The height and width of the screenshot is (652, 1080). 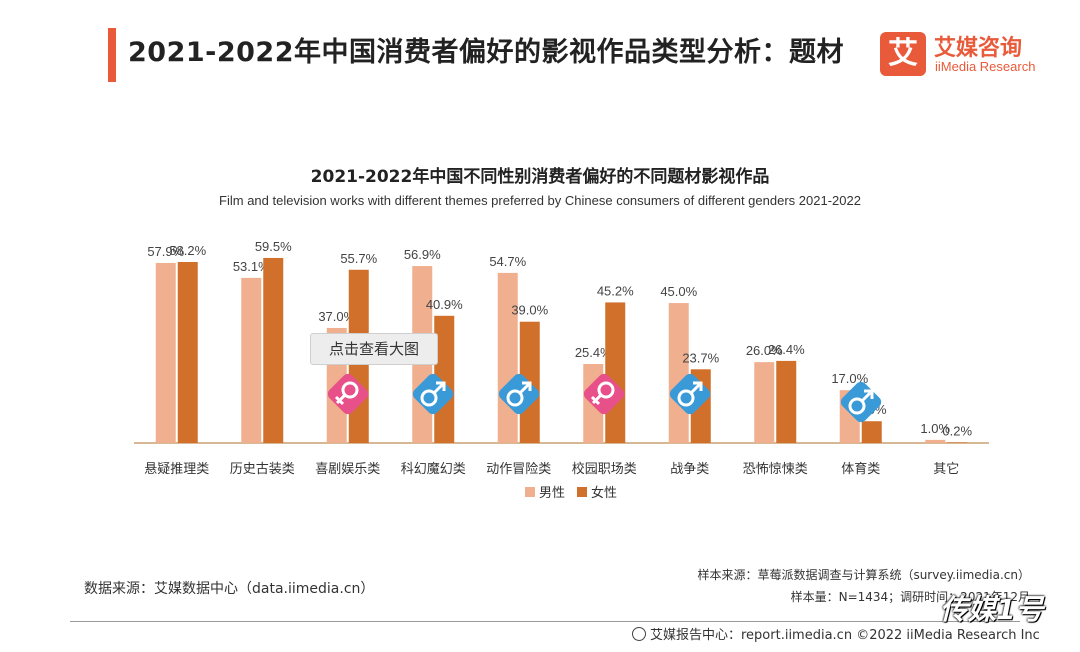 What do you see at coordinates (545, 621) in the screenshot?
I see `footer-divider` at bounding box center [545, 621].